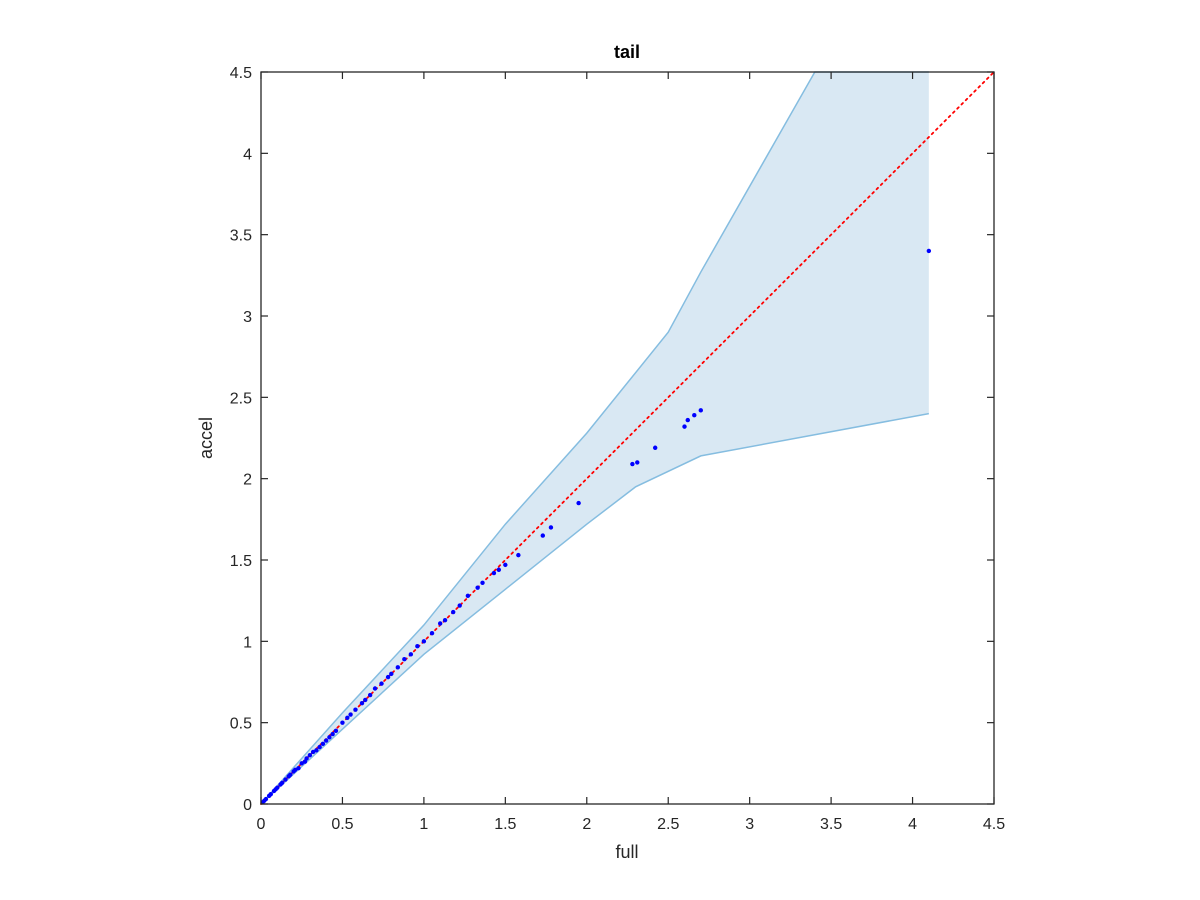  What do you see at coordinates (749, 824) in the screenshot?
I see `x-tick-label: 3` at bounding box center [749, 824].